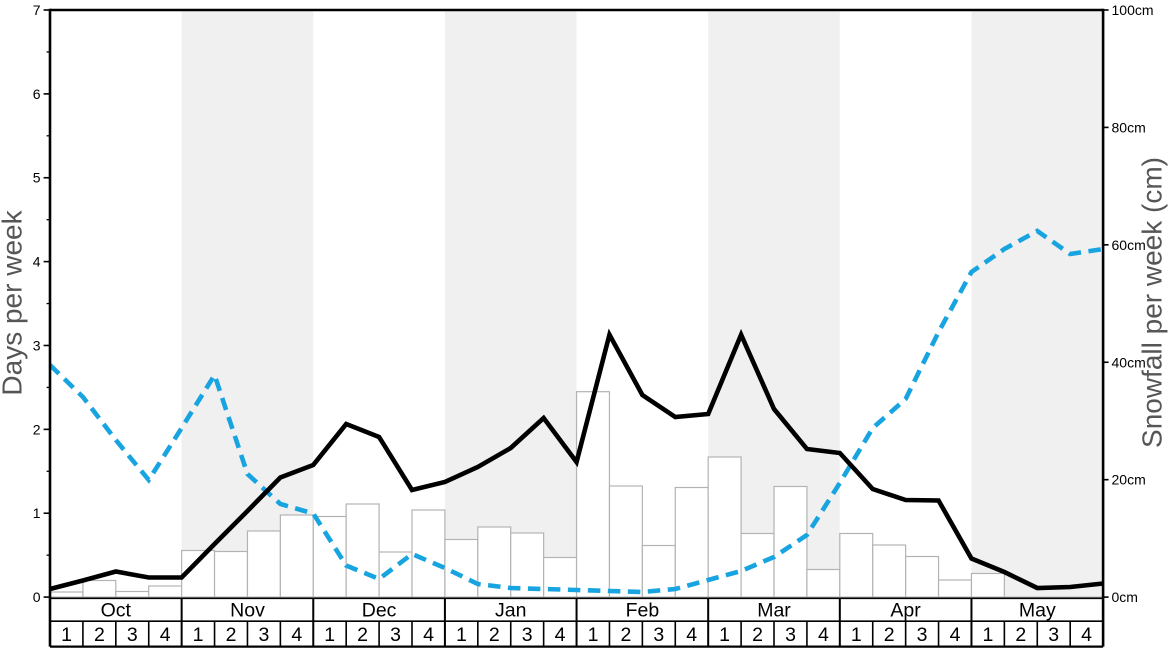  I want to click on svg-text: Feb, so click(643, 611).